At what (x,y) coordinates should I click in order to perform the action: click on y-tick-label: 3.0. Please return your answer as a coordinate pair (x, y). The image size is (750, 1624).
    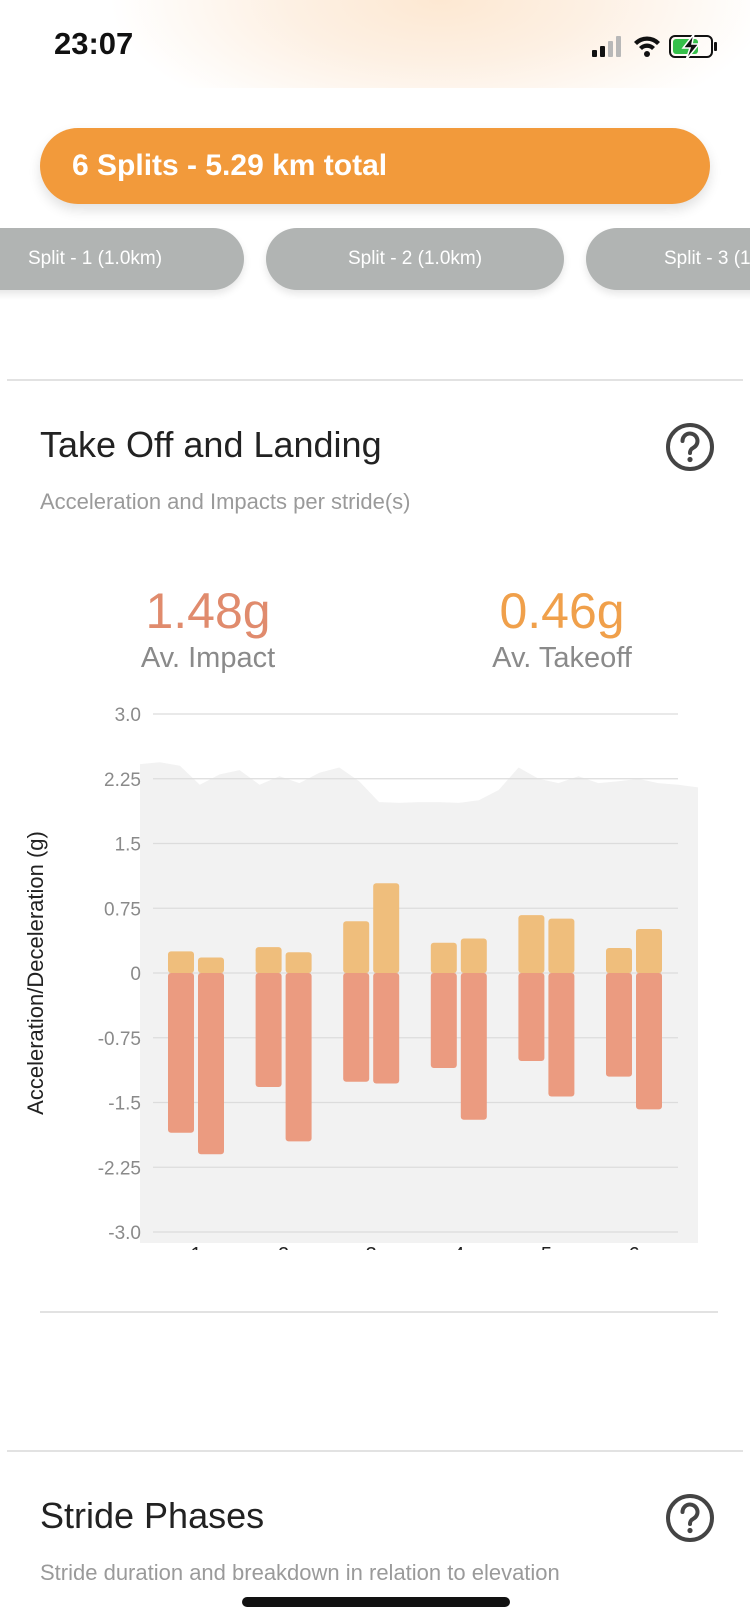
    Looking at the image, I should click on (128, 715).